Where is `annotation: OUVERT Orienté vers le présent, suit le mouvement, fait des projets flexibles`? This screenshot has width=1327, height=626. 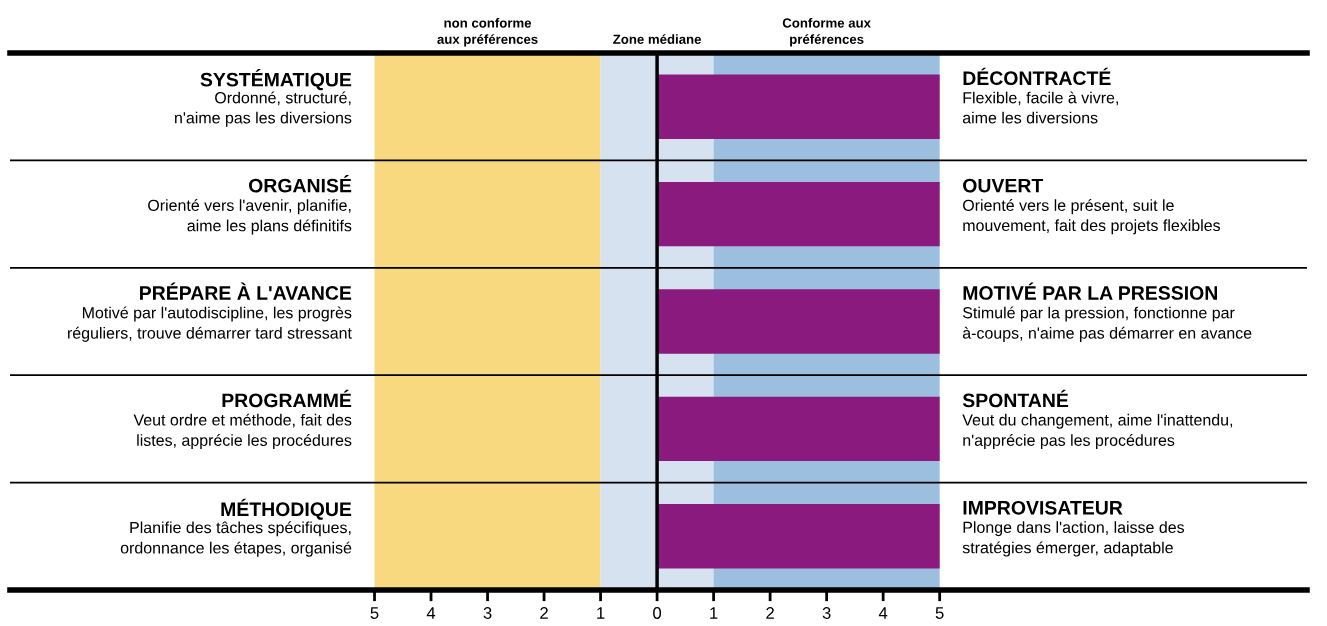
annotation: OUVERT Orienté vers le présent, suit le mouvement, fait des projets flexibles is located at coordinates (1092, 206).